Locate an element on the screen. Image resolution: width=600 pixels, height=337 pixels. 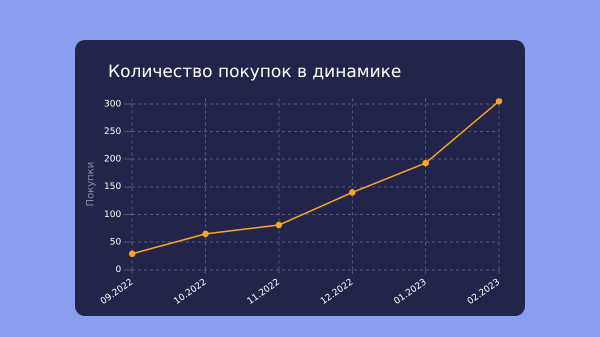
chart-title: Количество покупок в динамике is located at coordinates (255, 72).